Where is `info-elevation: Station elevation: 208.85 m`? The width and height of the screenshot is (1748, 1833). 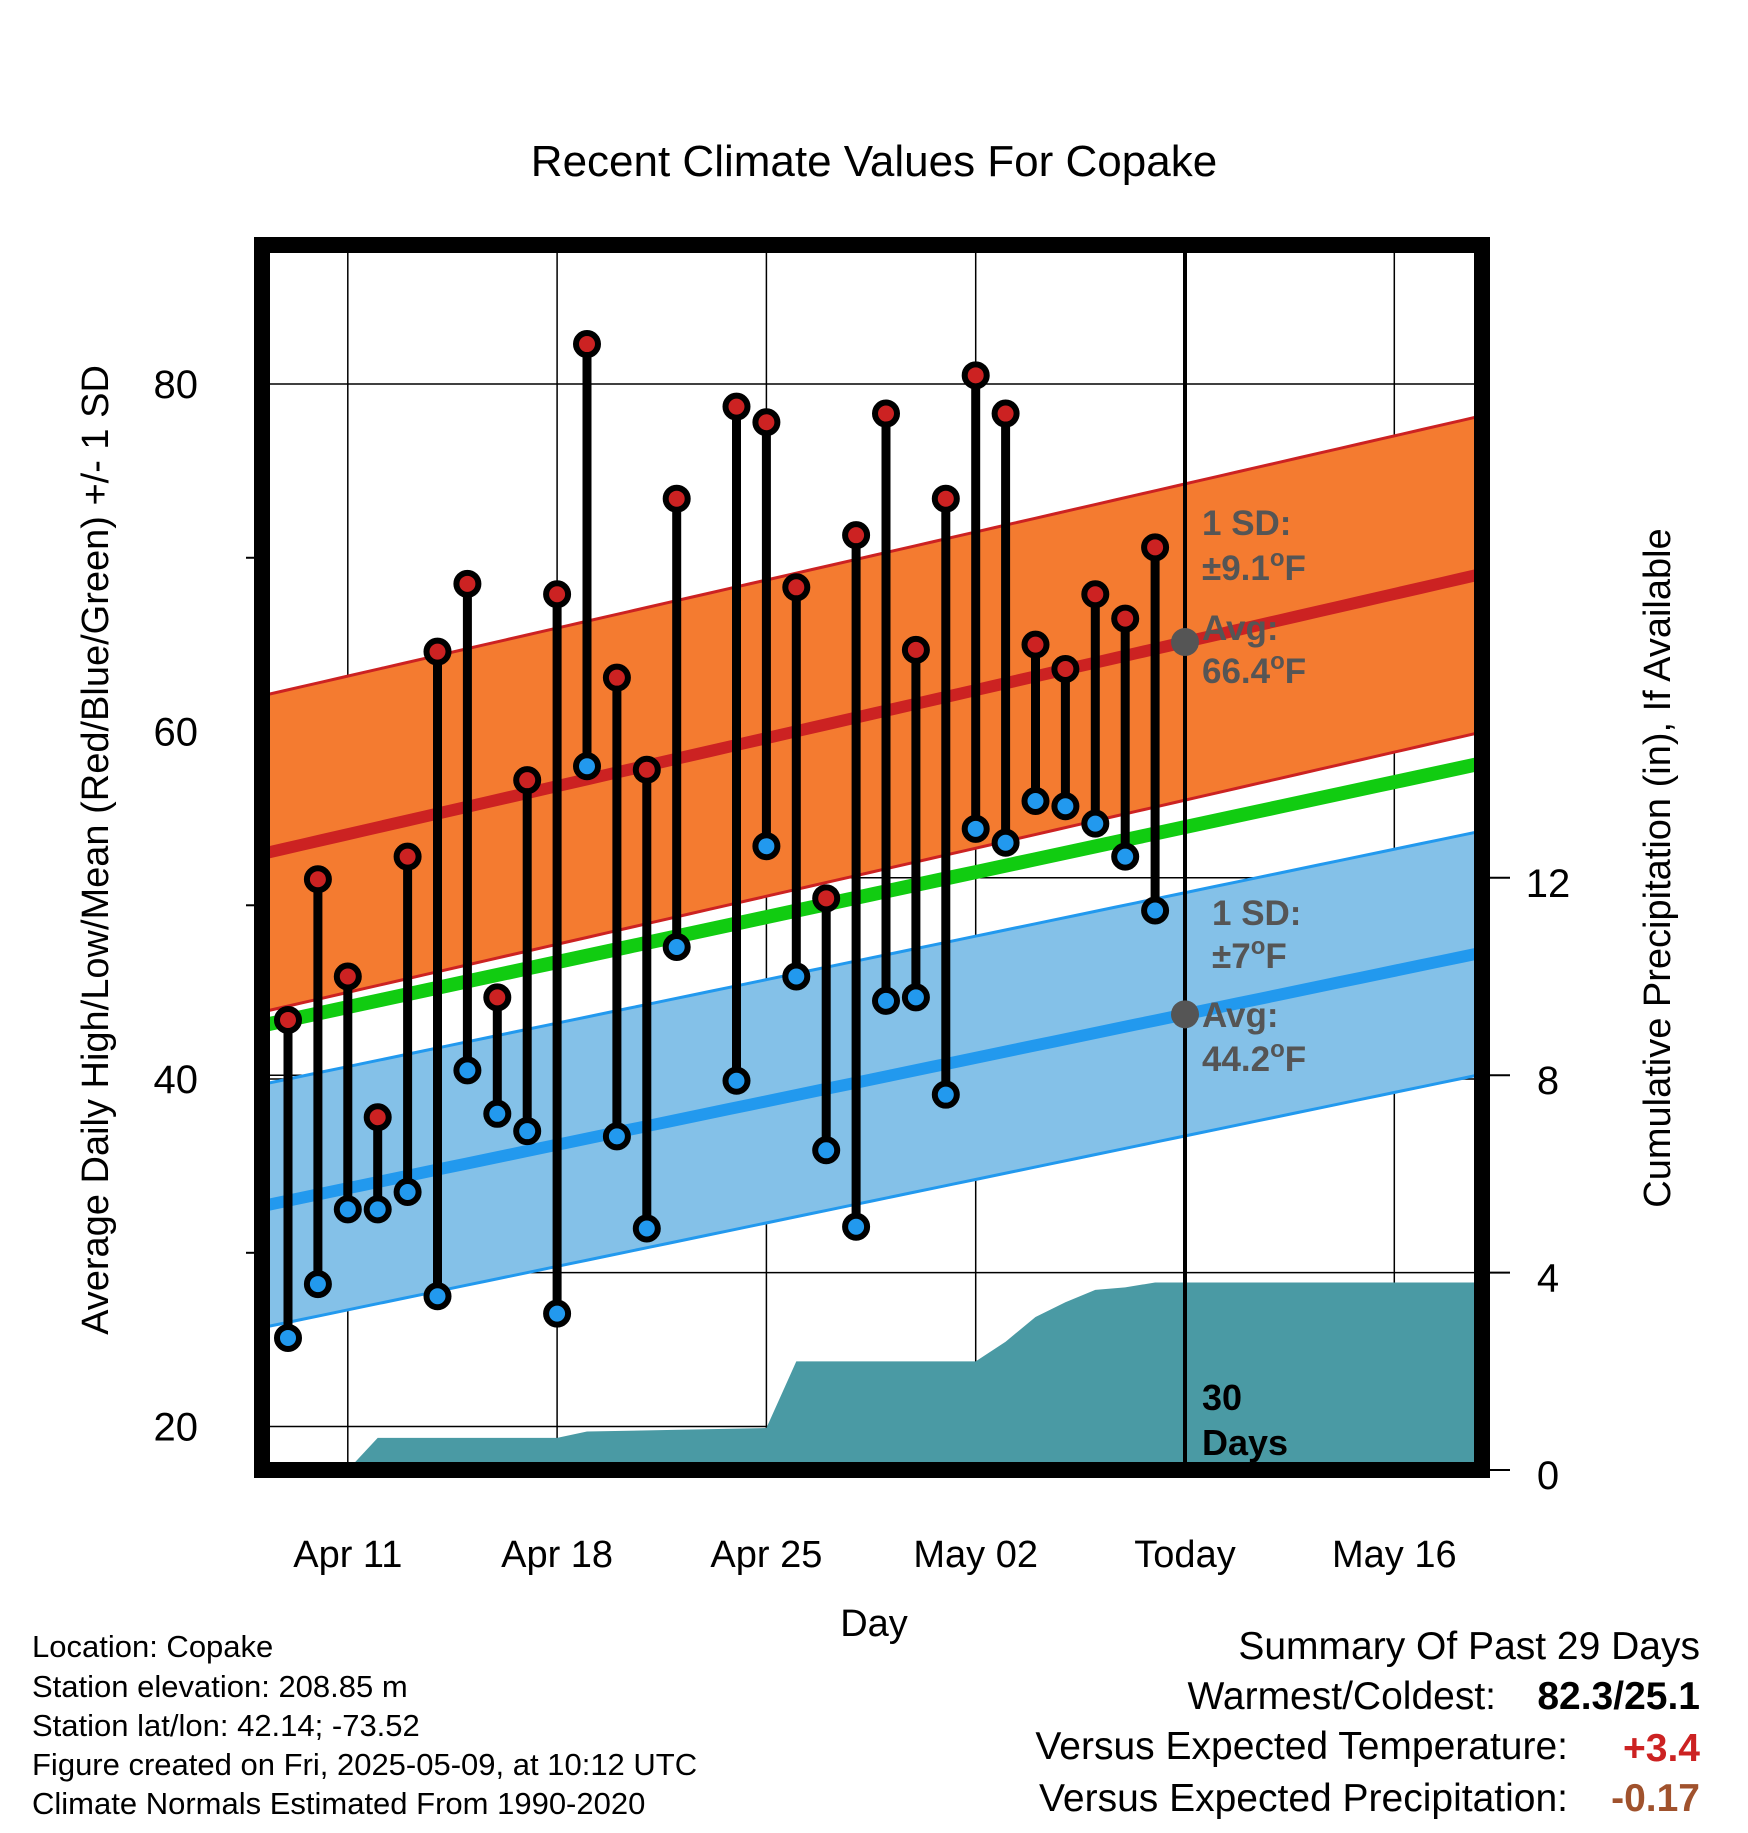 info-elevation: Station elevation: 208.85 m is located at coordinates (220, 1686).